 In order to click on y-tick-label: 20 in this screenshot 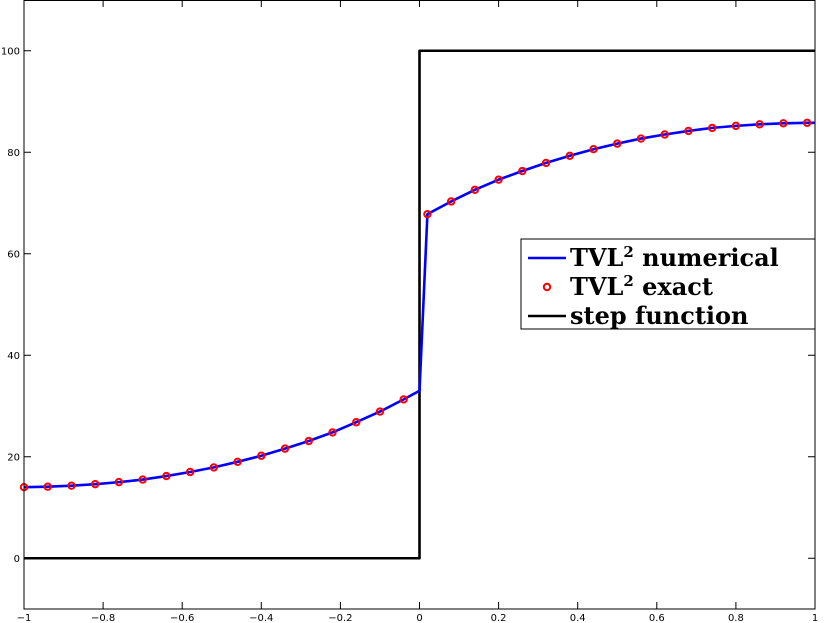, I will do `click(13, 457)`.